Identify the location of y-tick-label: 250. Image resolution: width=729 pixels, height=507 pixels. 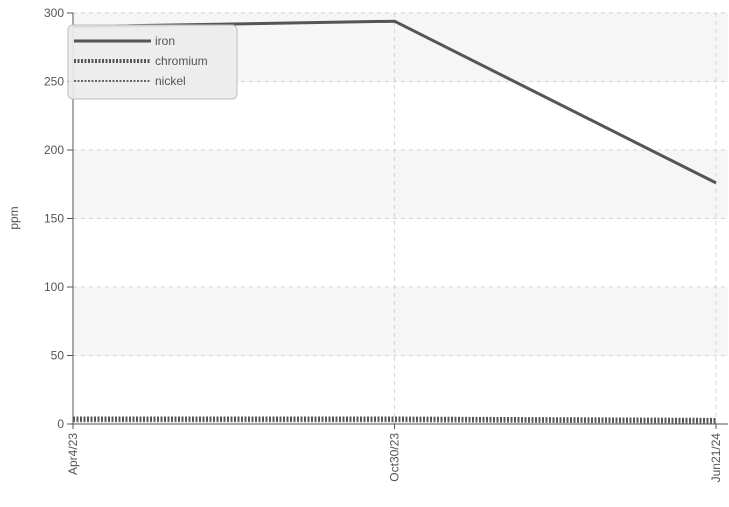
(54, 82).